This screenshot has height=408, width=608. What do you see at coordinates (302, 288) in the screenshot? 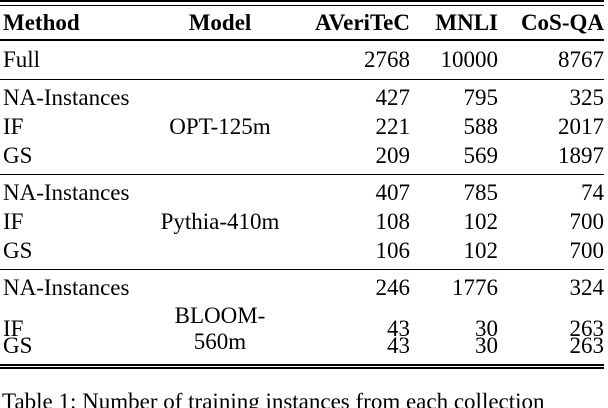
I see `table-row: NA-Instances 246 1776 324` at bounding box center [302, 288].